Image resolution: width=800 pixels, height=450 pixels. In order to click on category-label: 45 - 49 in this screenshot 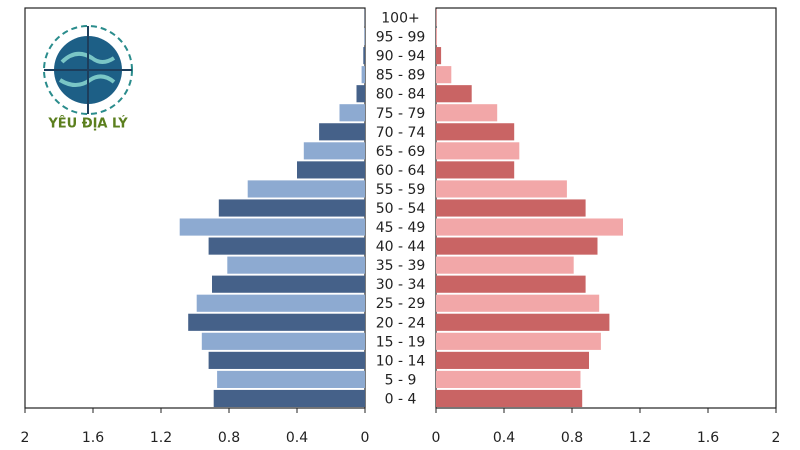, I will do `click(401, 228)`.